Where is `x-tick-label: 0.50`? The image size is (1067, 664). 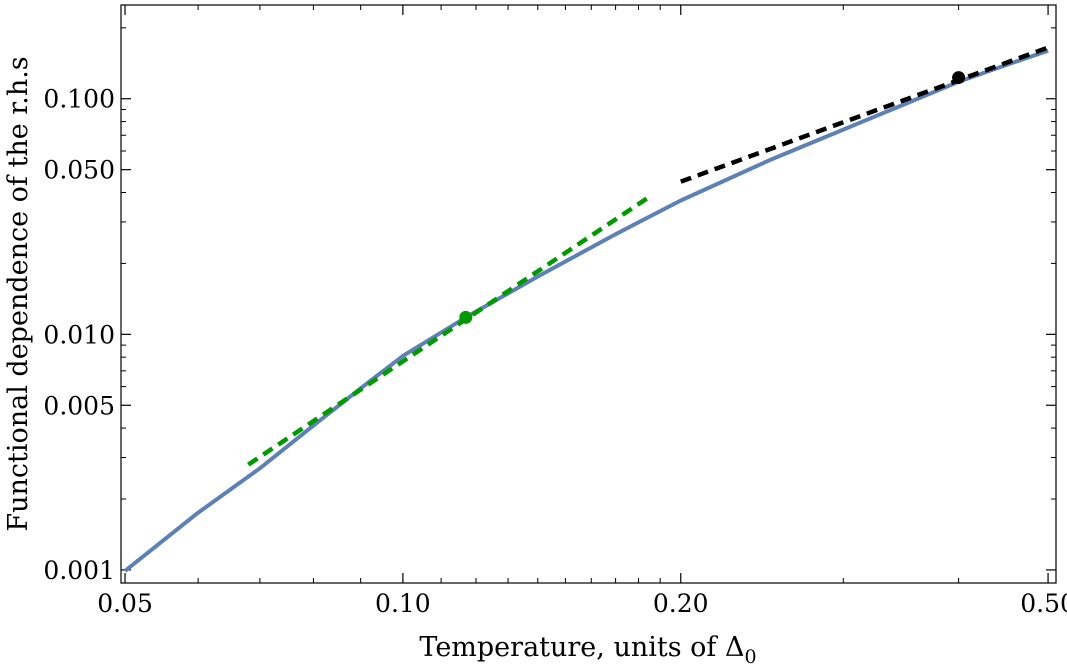
x-tick-label: 0.50 is located at coordinates (1043, 603).